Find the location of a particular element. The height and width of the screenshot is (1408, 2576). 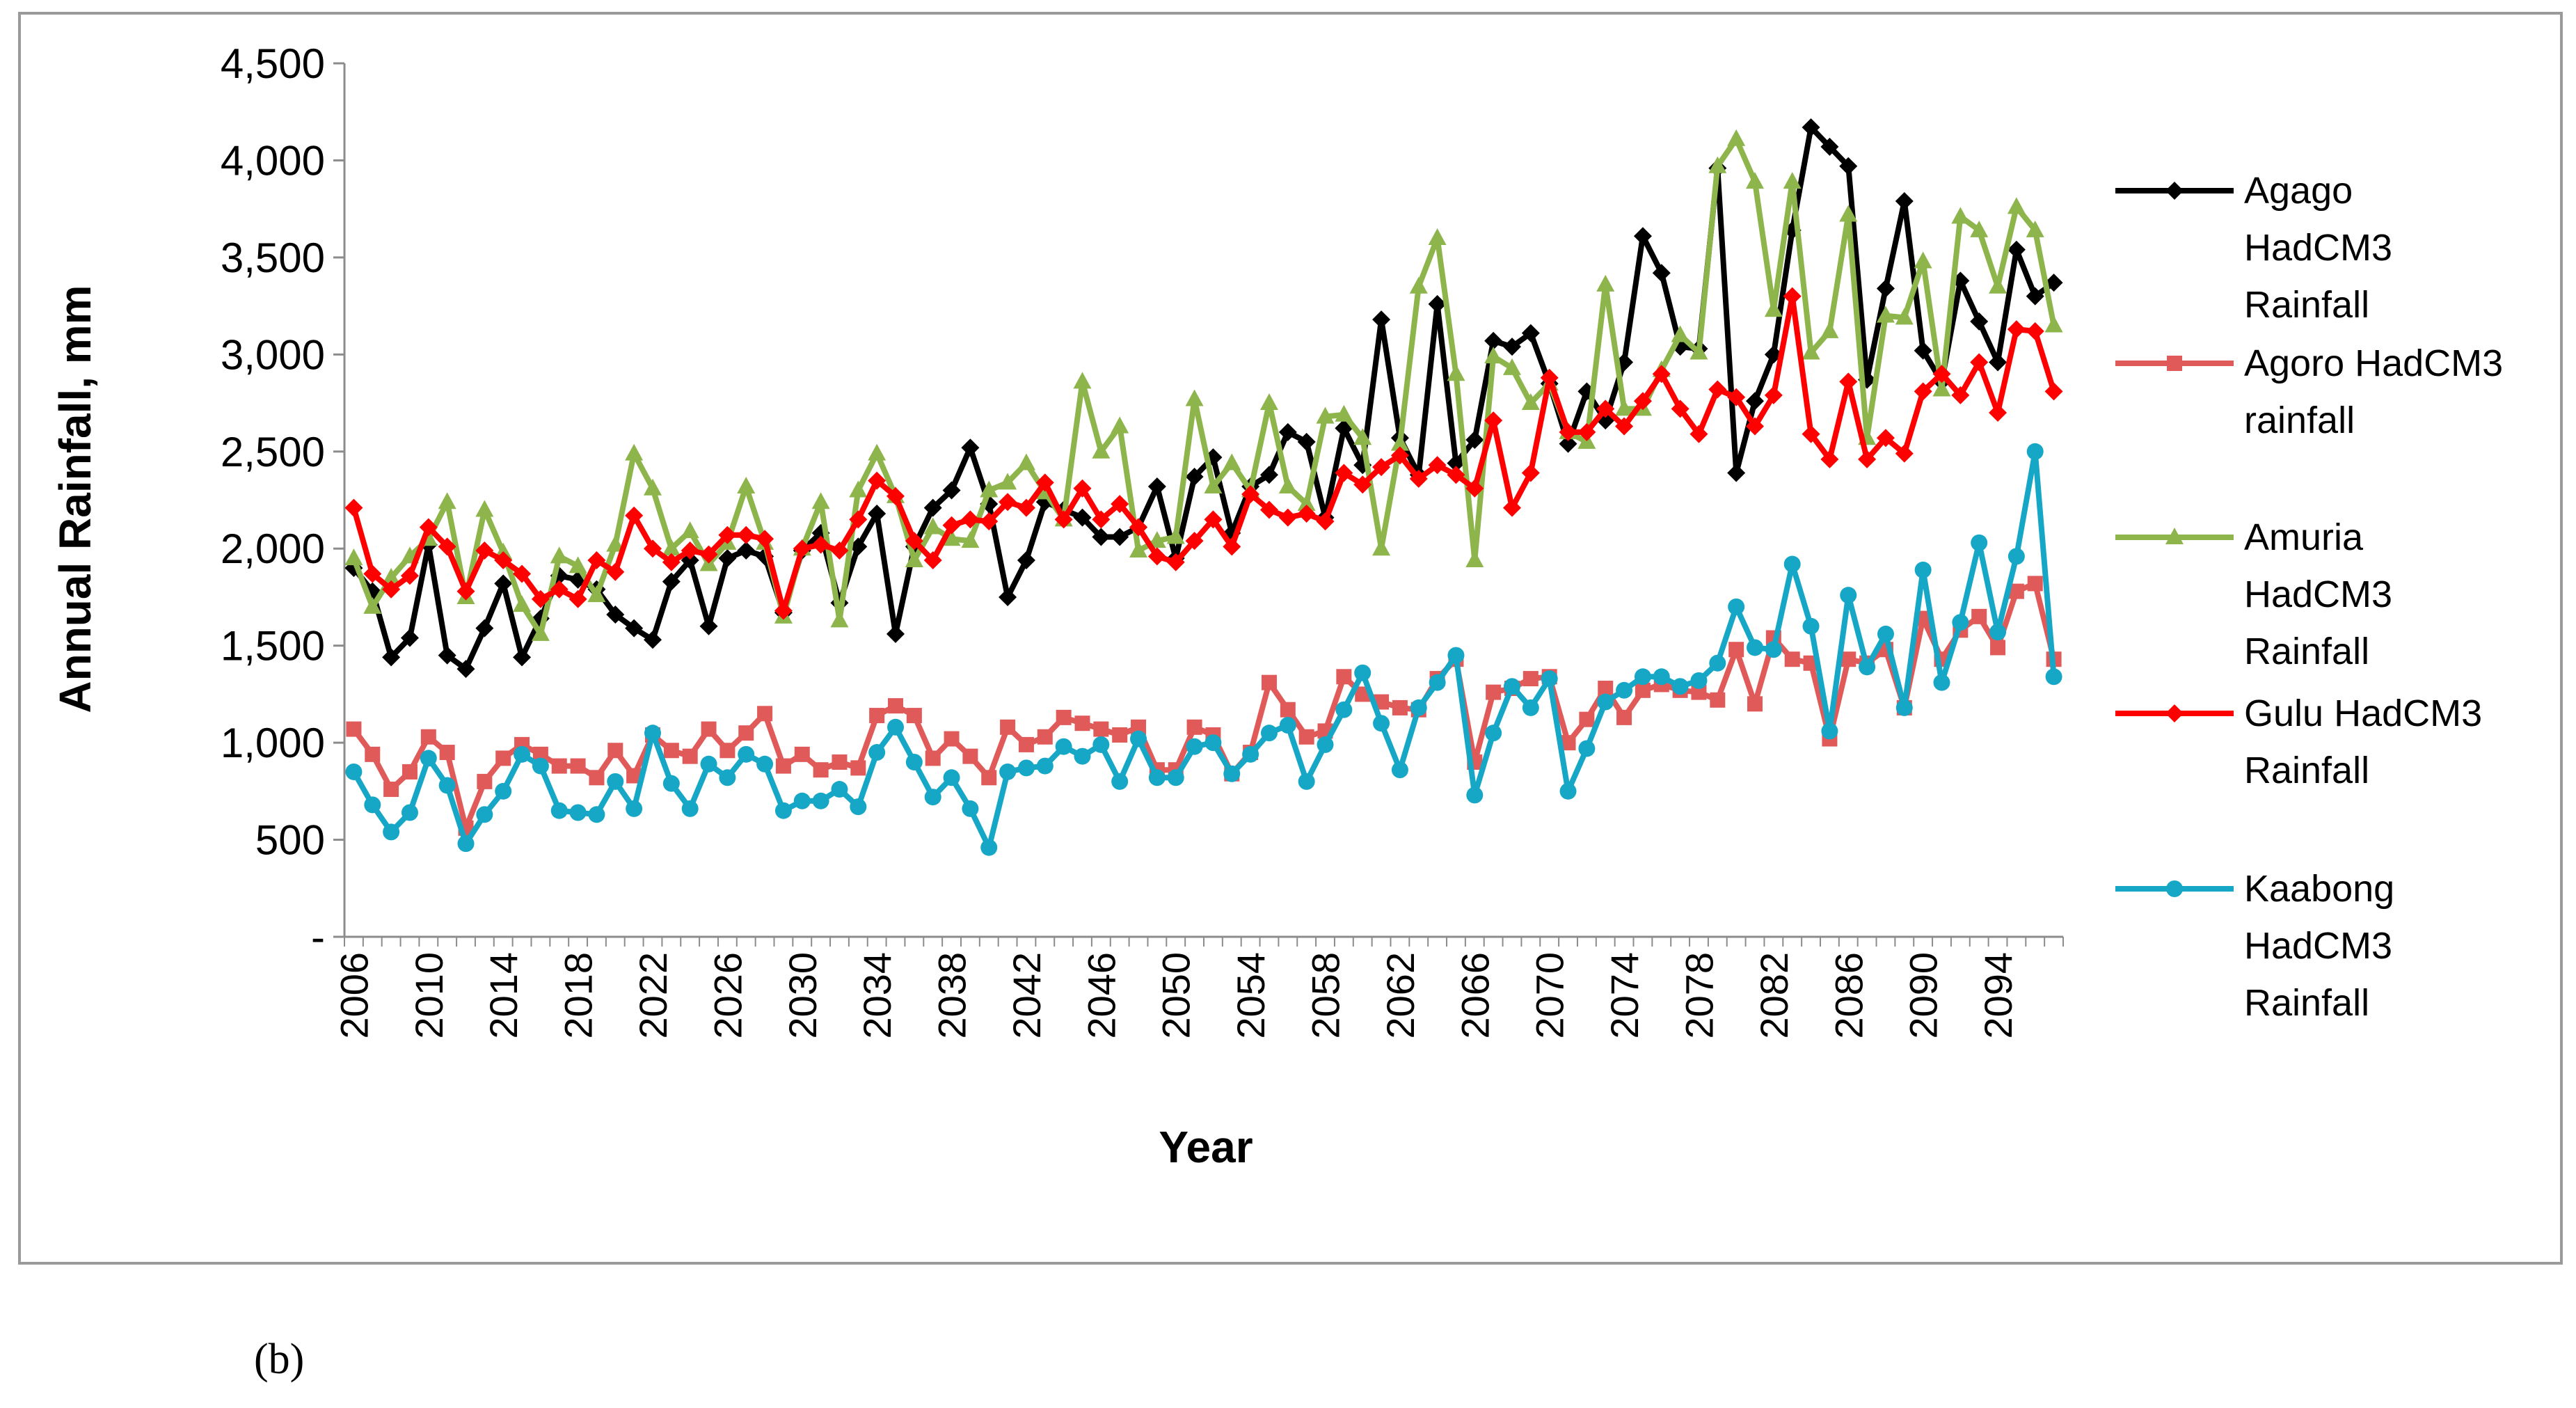

y-tick-label: 3,500 is located at coordinates (273, 258).